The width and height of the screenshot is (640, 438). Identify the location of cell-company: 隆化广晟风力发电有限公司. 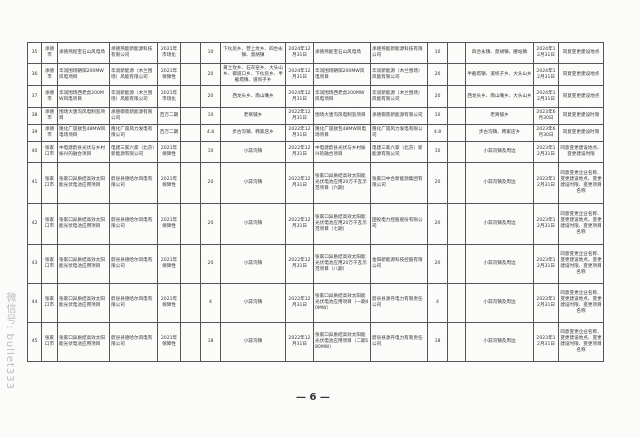
(133, 133).